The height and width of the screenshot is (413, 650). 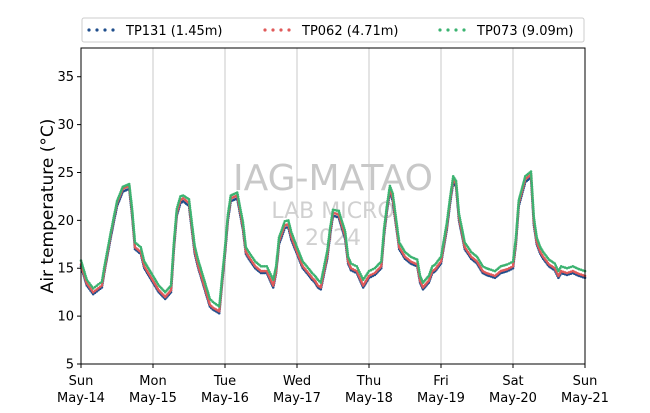 I want to click on series-0-point, so click(x=321, y=289).